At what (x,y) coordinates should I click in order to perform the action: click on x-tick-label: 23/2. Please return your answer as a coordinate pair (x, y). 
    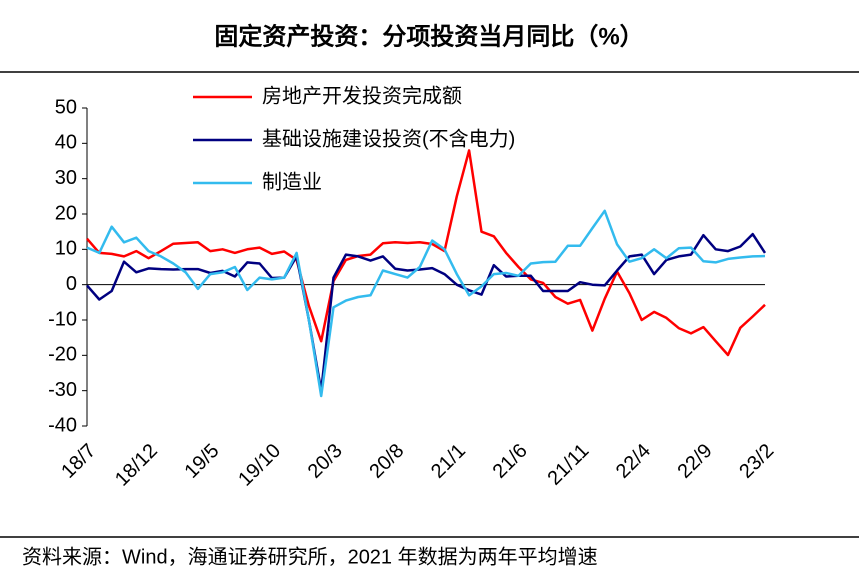
    Looking at the image, I should click on (756, 461).